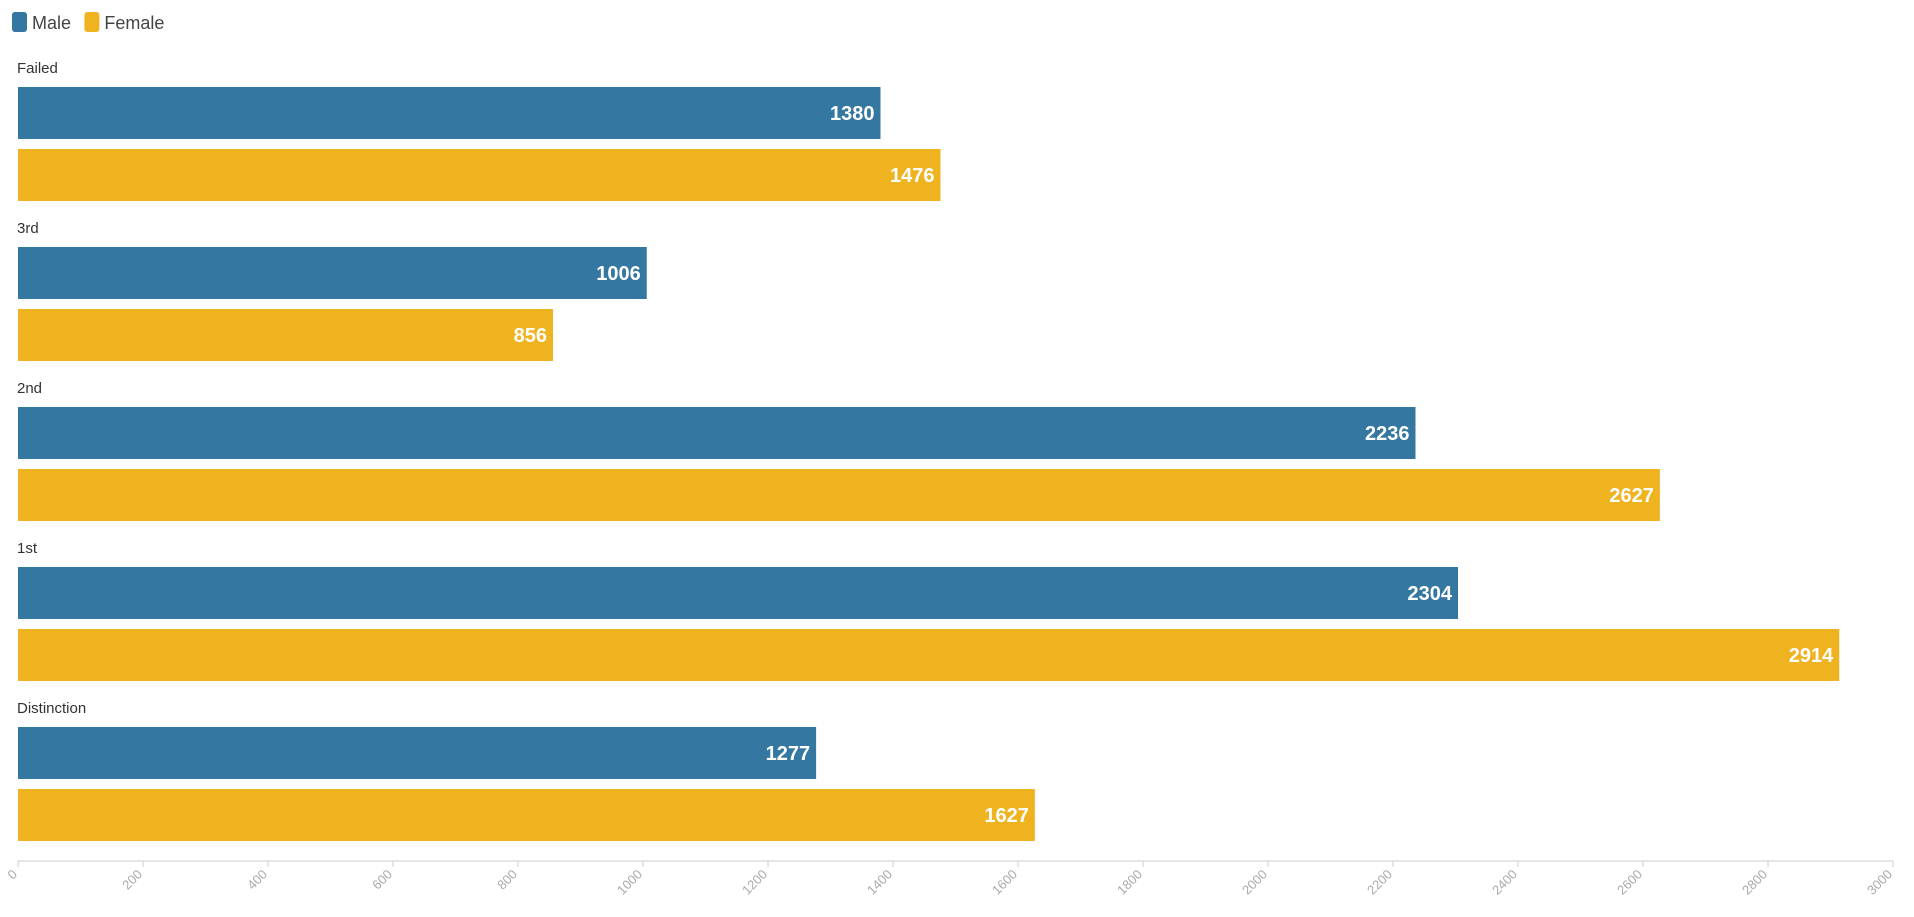 This screenshot has height=917, width=1914. I want to click on x-tick-label: 1600, so click(1004, 882).